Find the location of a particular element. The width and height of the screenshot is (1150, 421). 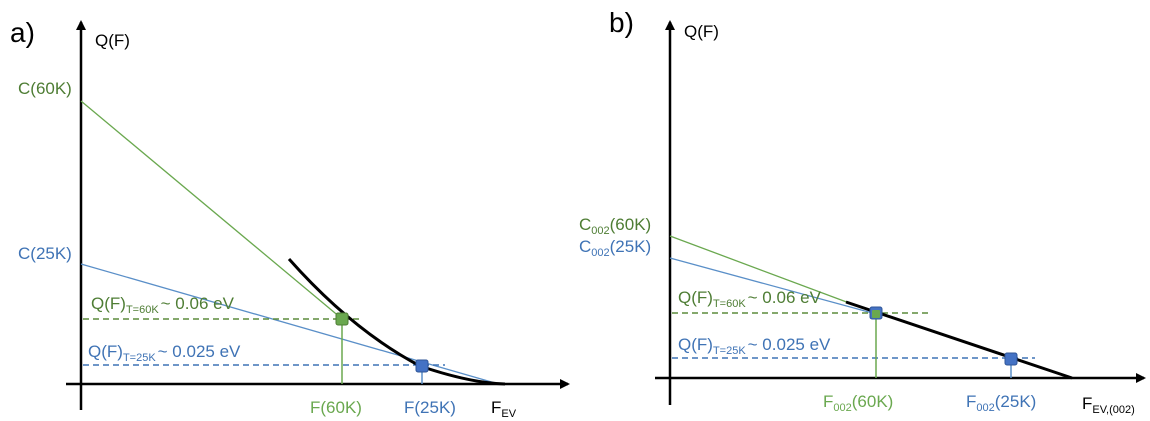

panel-a-q-curve is located at coordinates (396, 322).